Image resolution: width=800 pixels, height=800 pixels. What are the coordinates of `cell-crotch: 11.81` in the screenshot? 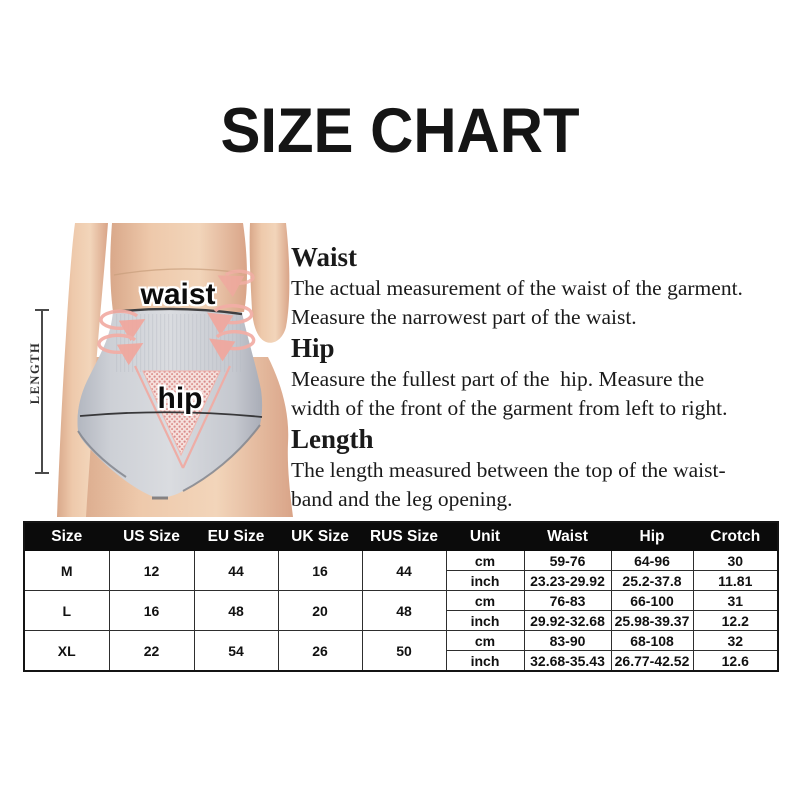 It's located at (735, 580).